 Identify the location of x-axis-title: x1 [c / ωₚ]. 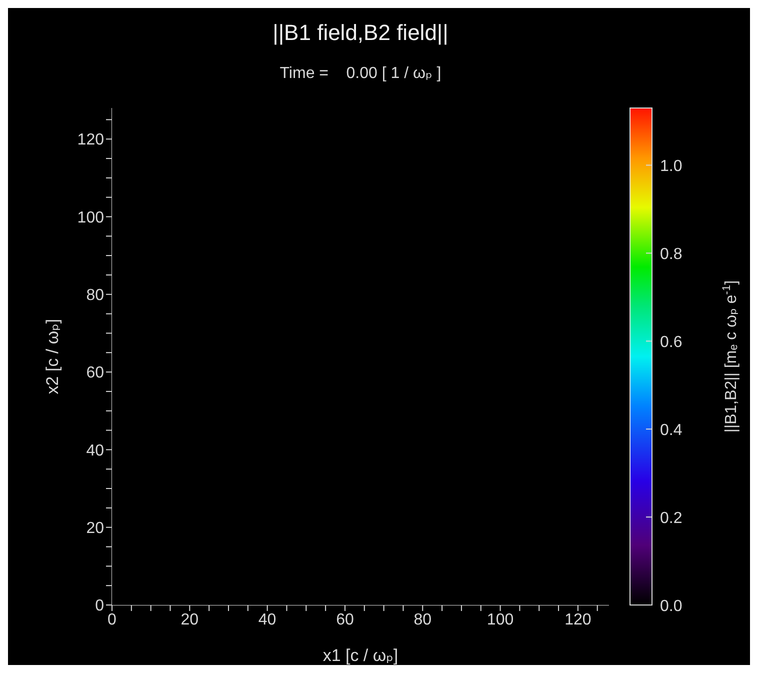
(360, 655).